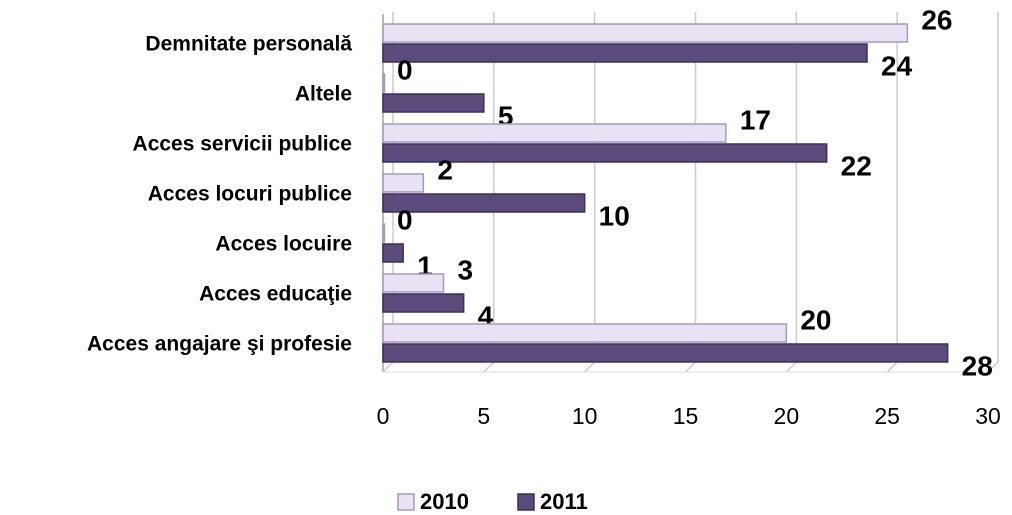 Image resolution: width=1012 pixels, height=515 pixels. I want to click on data-label: 20, so click(815, 319).